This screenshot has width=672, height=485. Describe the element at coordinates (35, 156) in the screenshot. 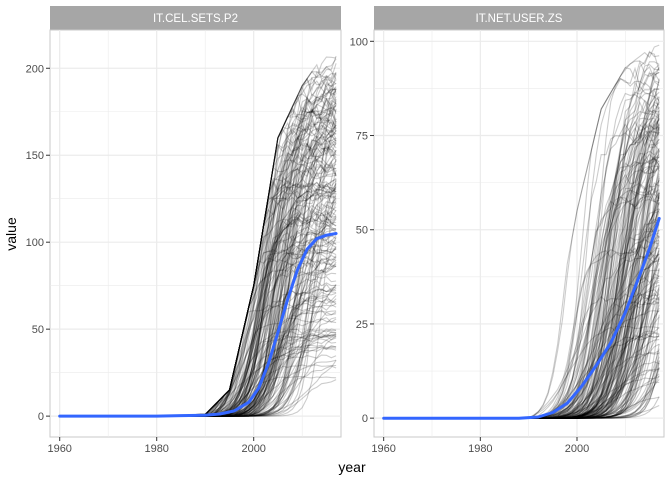

I see `y-tick-label: 150` at that location.